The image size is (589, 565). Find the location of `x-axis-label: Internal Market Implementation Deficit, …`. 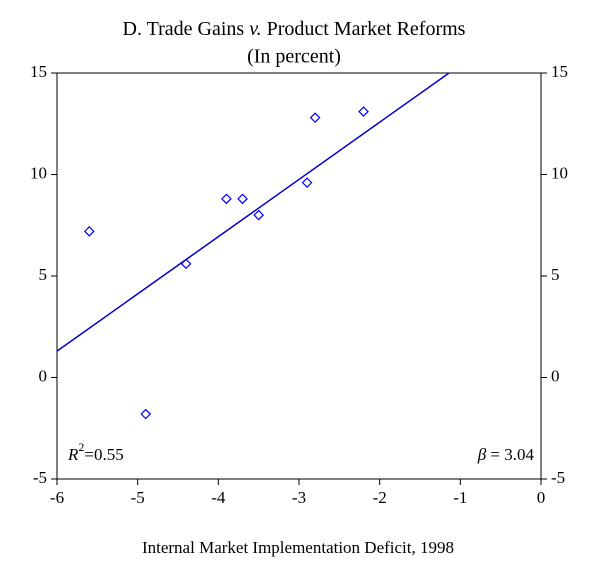

x-axis-label: Internal Market Implementation Deficit, … is located at coordinates (298, 547).